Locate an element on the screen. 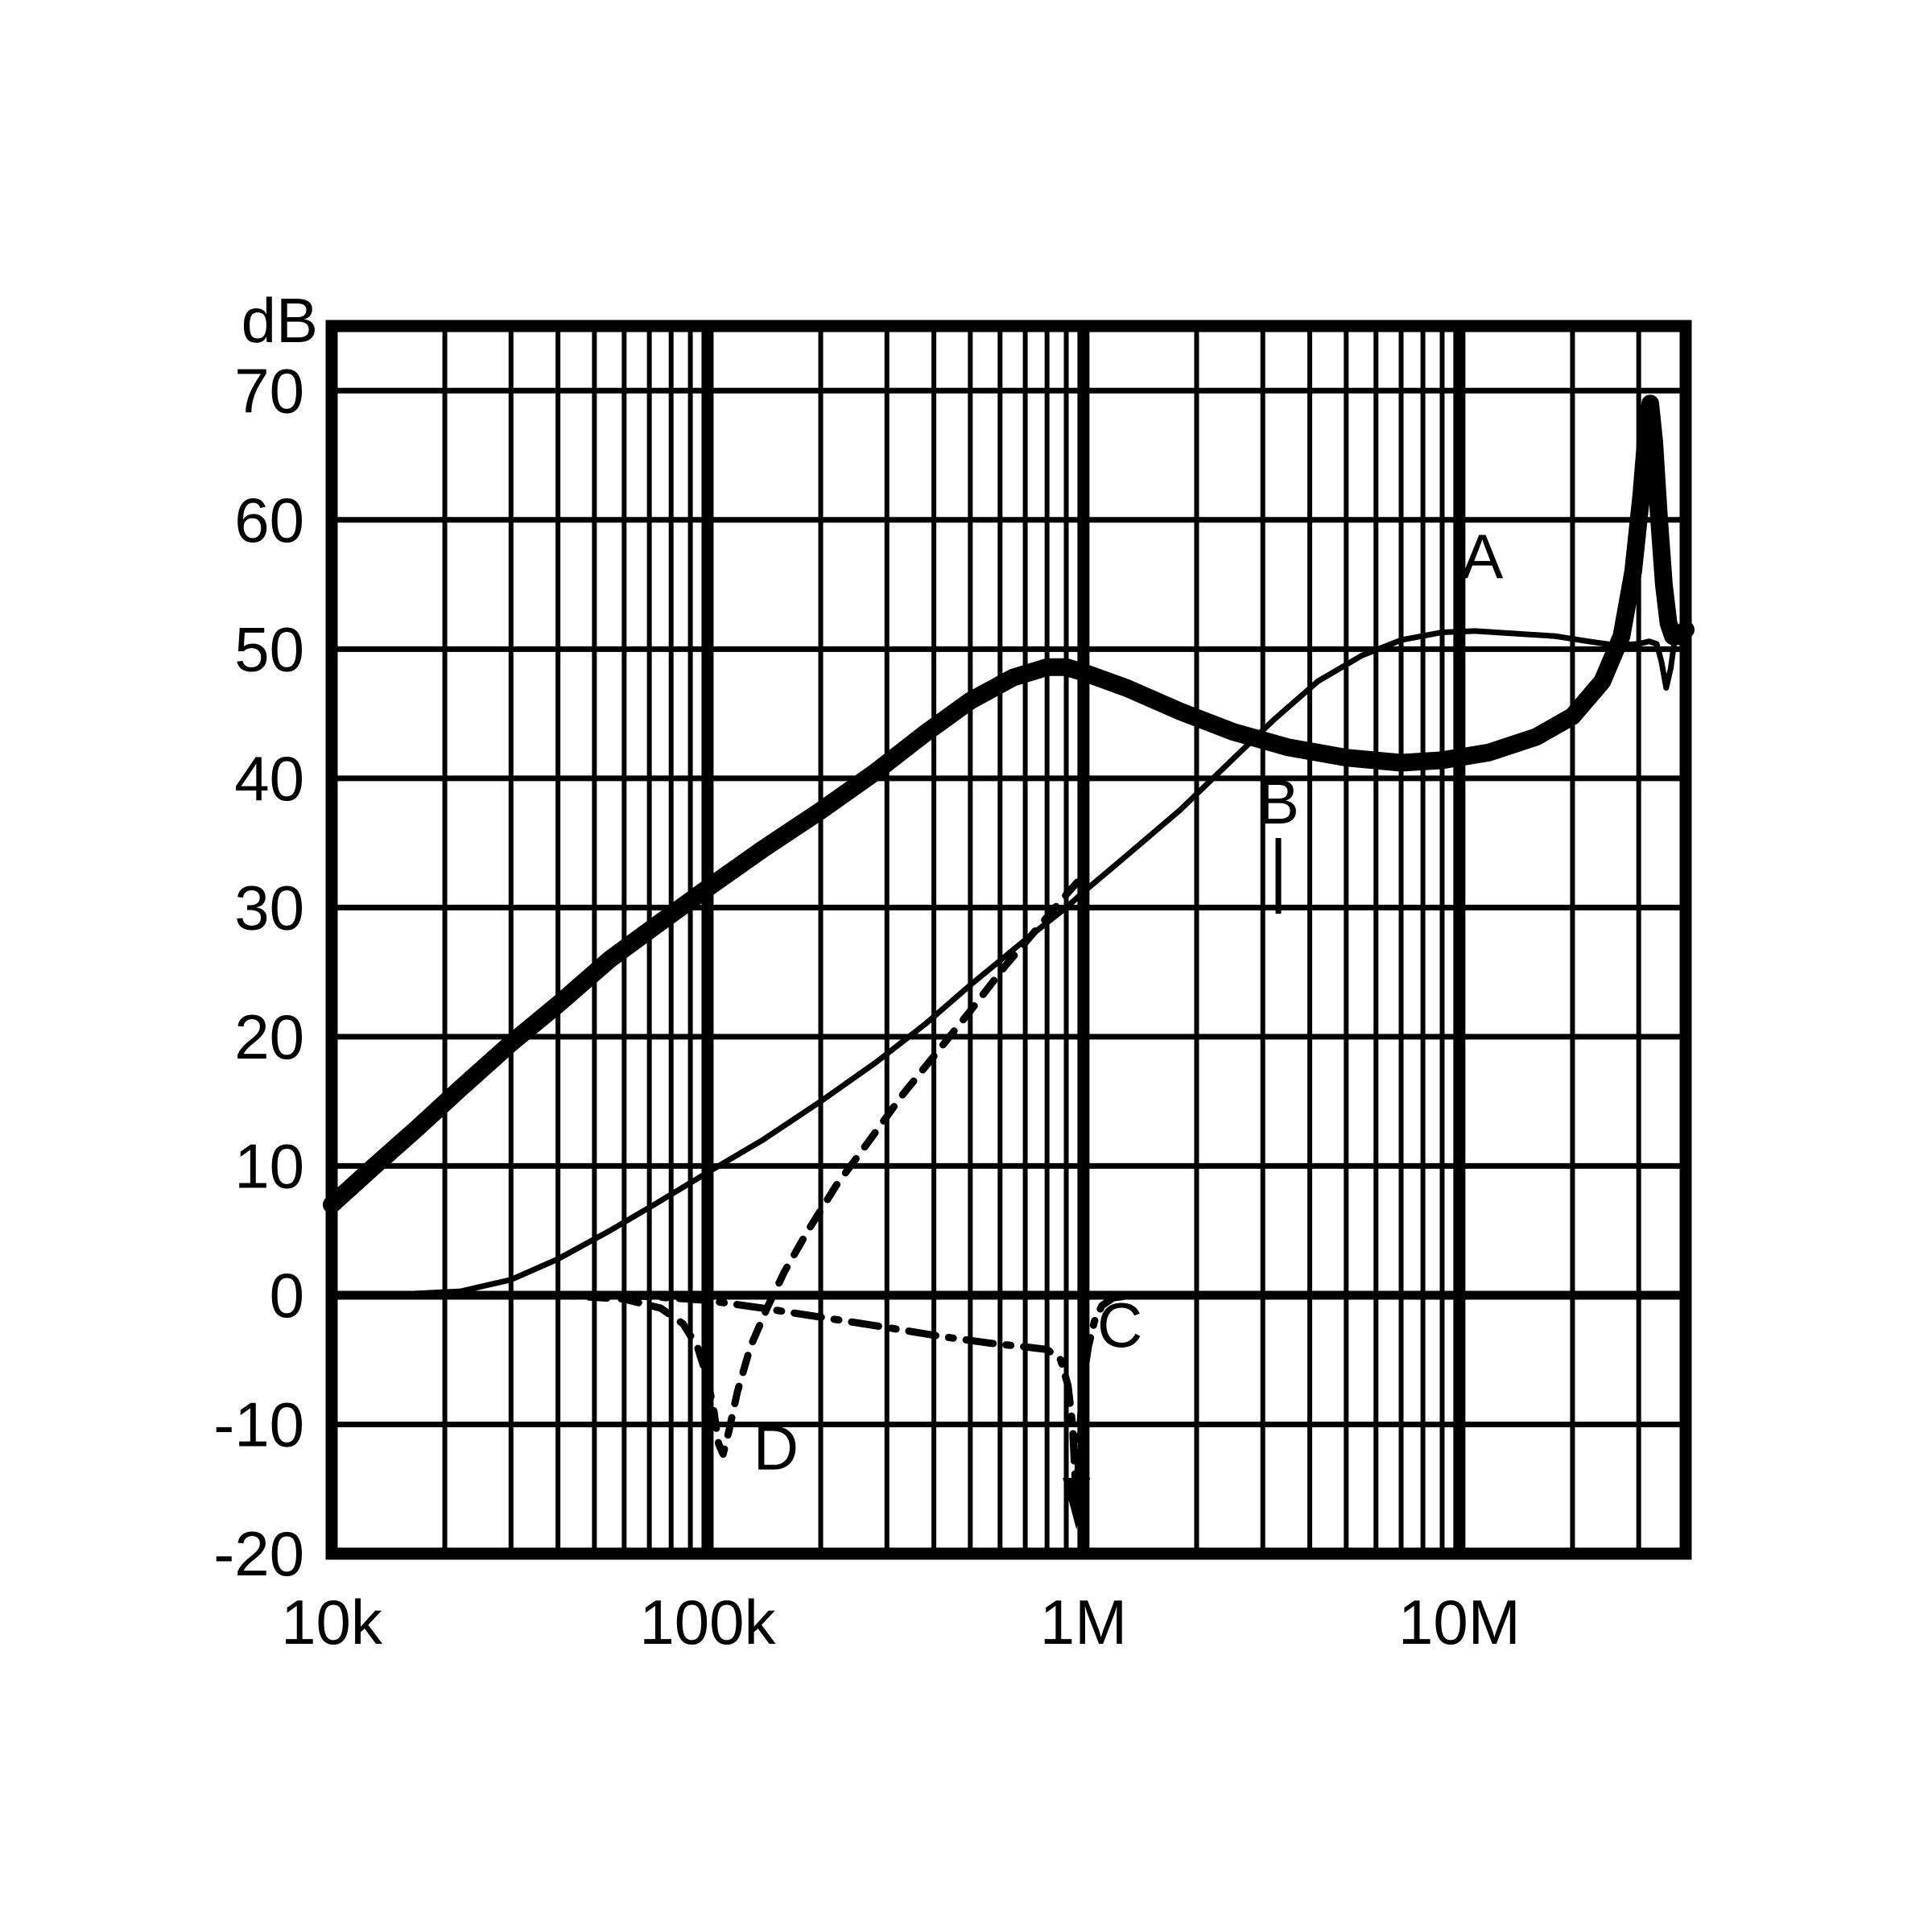 Image resolution: width=1932 pixels, height=1932 pixels. y-tick-label: 50 is located at coordinates (269, 648).